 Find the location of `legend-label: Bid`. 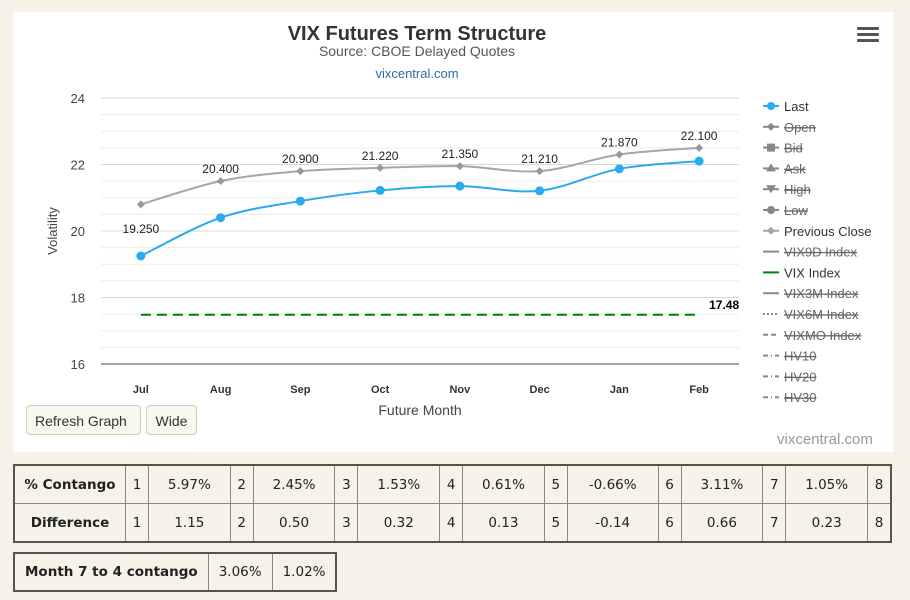

legend-label: Bid is located at coordinates (793, 148).